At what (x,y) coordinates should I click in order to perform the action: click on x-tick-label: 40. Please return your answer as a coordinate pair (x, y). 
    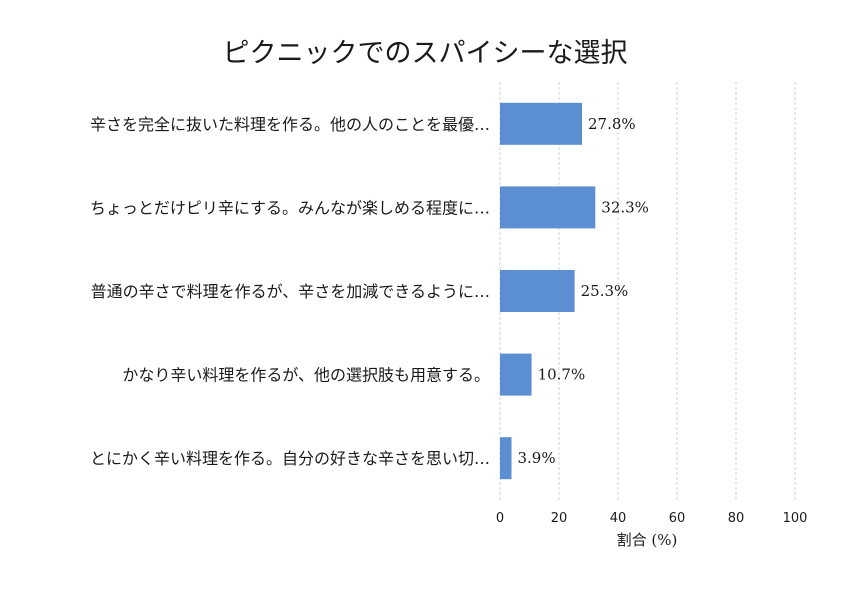
    Looking at the image, I should click on (618, 518).